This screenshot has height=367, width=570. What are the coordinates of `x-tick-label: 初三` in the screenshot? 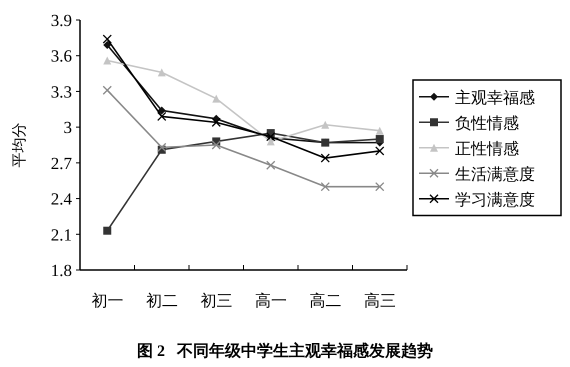 It's located at (216, 301).